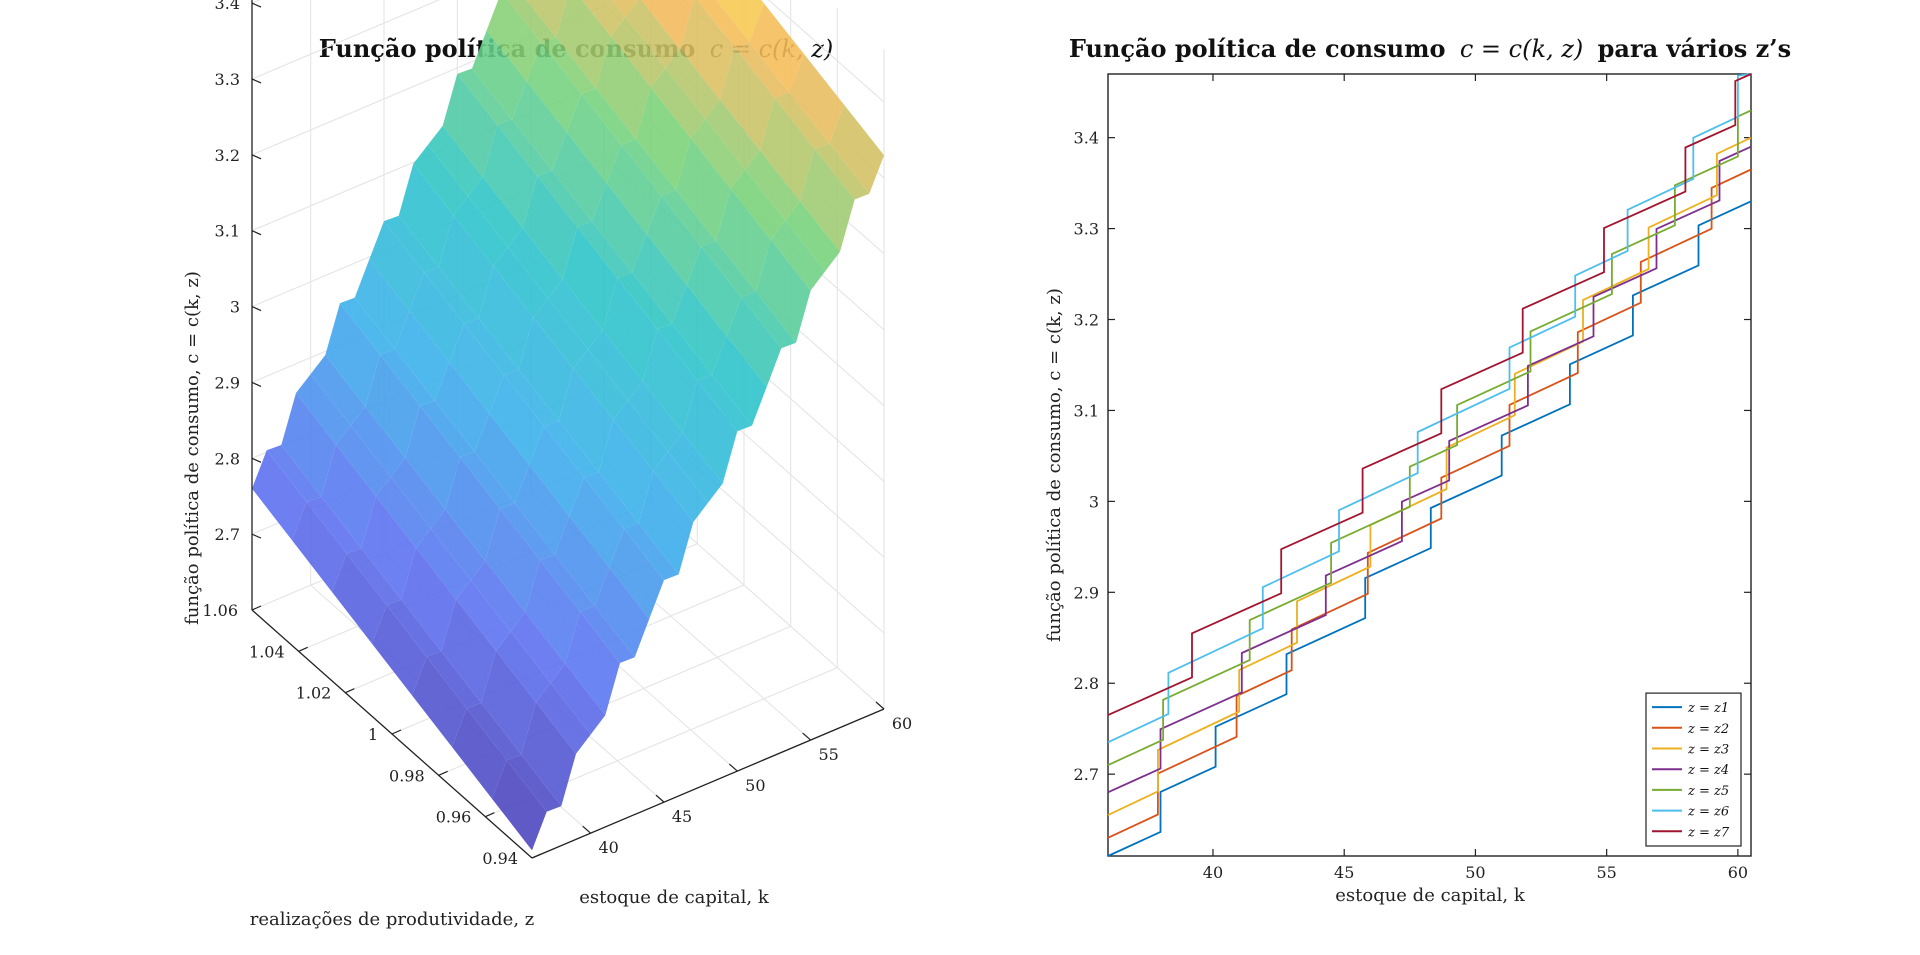 This screenshot has width=1920, height=955. What do you see at coordinates (1094, 501) in the screenshot?
I see `lines-y-tick-label: 3` at bounding box center [1094, 501].